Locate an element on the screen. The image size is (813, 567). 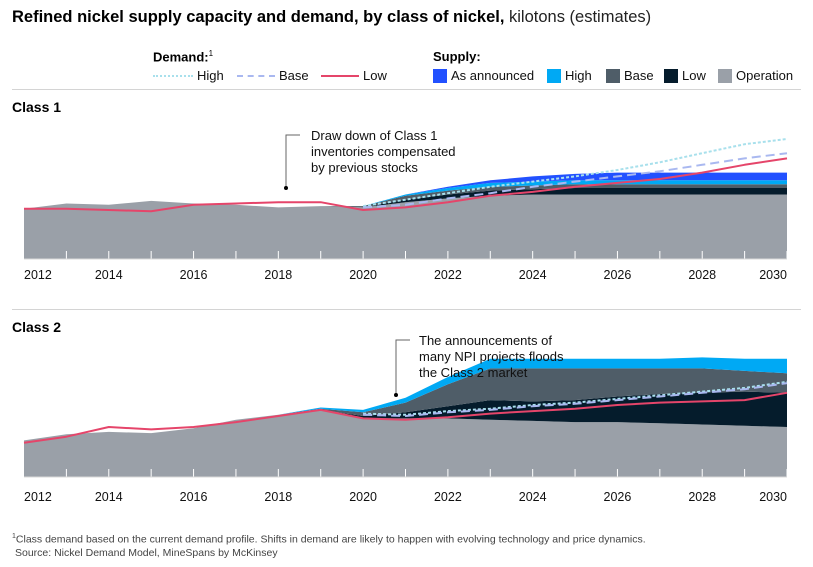
legend-swatch-high is located at coordinates (554, 75).